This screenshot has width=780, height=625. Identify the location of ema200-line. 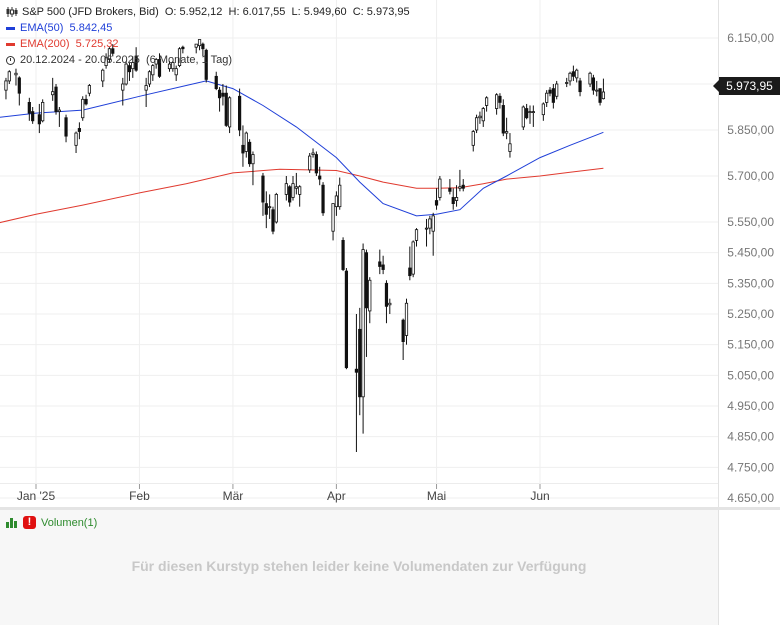
(302, 195).